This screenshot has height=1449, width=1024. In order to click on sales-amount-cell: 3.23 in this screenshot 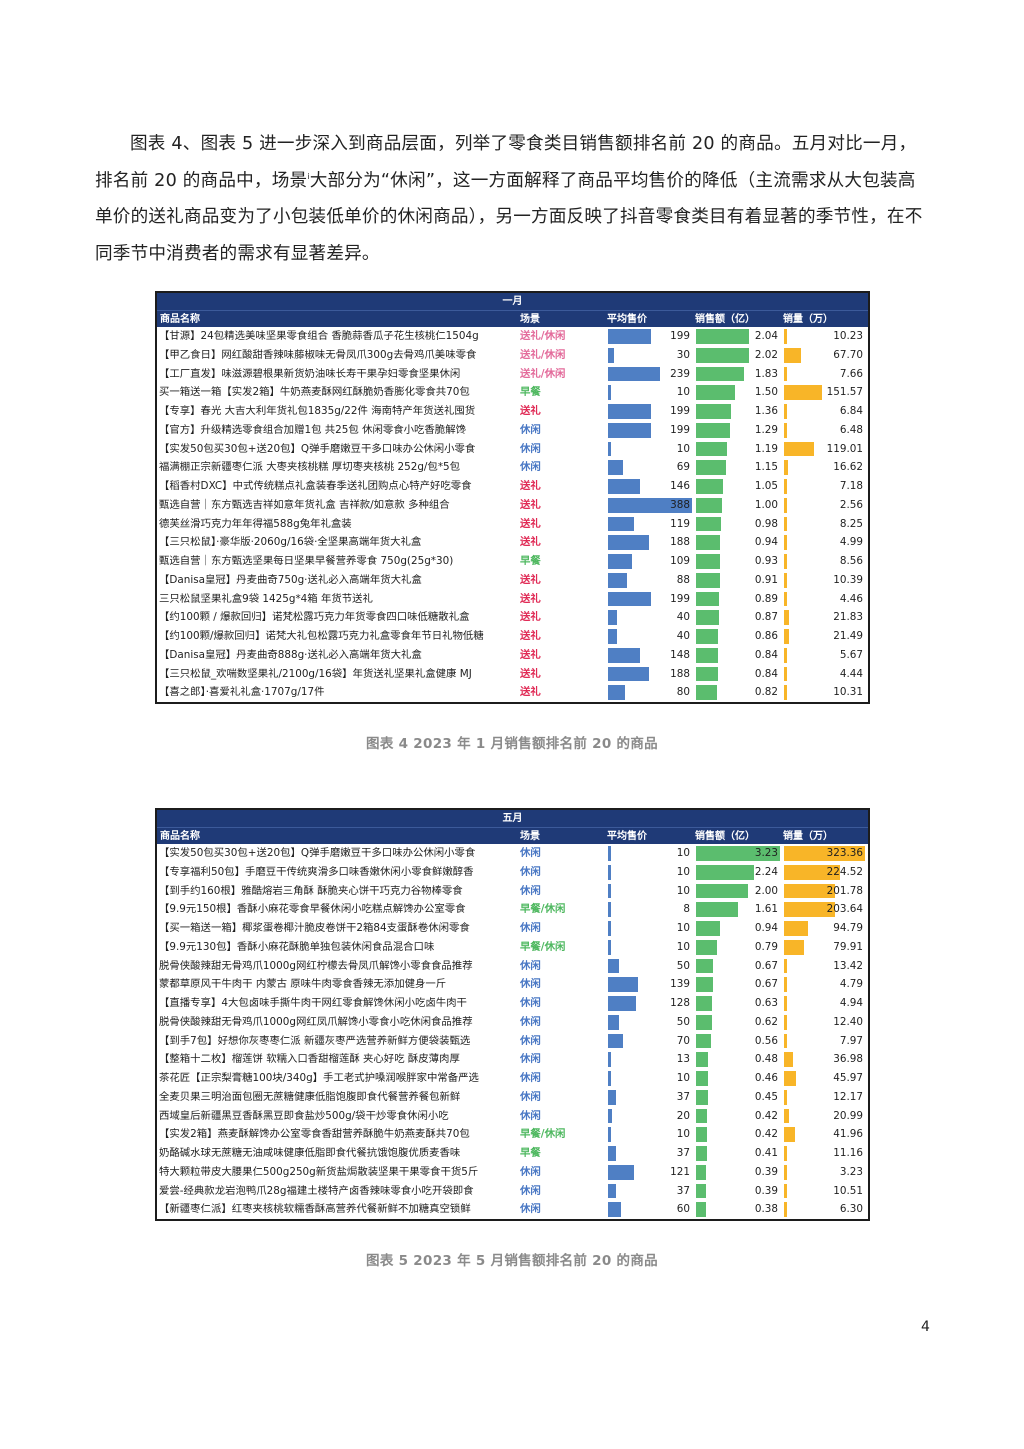, I will do `click(739, 853)`.